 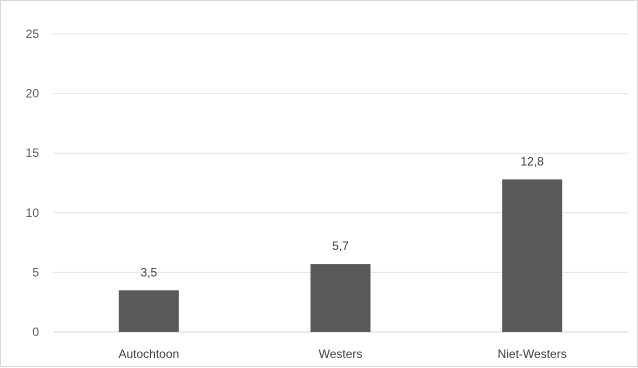 What do you see at coordinates (340, 246) in the screenshot?
I see `data-label-westers: 5,7` at bounding box center [340, 246].